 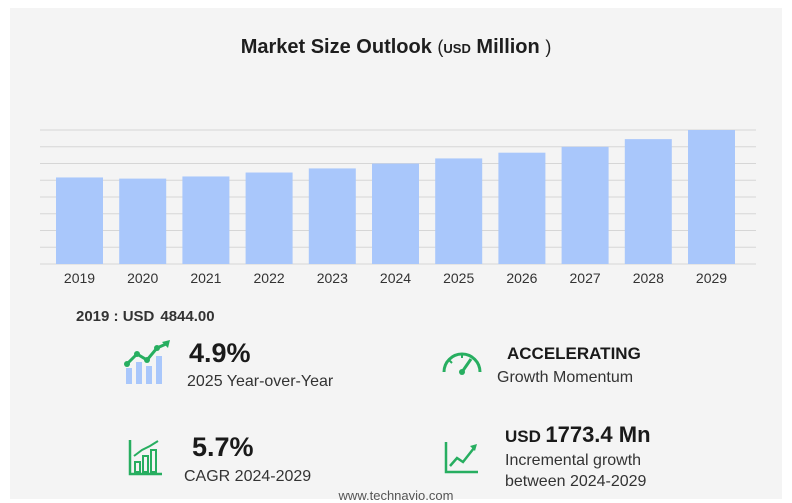 I want to click on bar-chart-icon, so click(x=145, y=458).